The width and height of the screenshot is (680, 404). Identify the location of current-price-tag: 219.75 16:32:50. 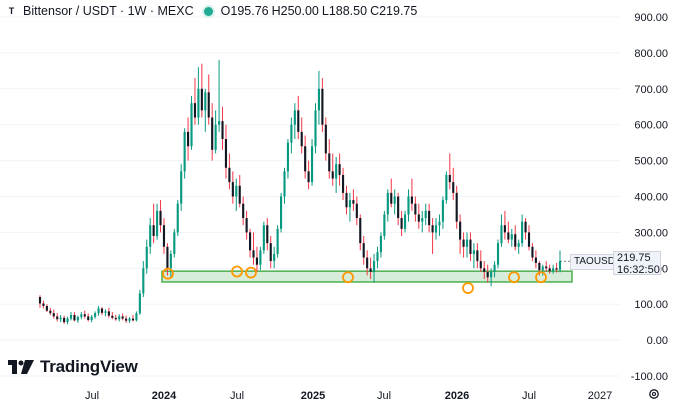
(637, 263).